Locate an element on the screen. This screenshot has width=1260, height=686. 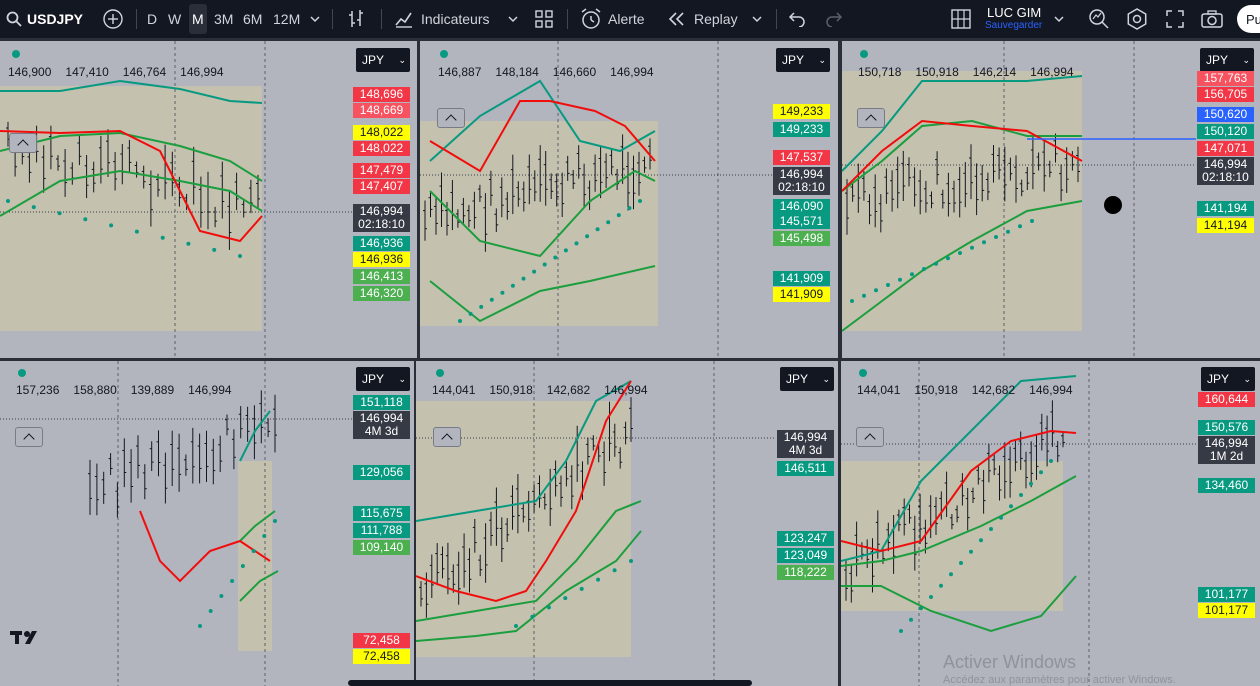
price-level-label: 150,620 is located at coordinates (1225, 114).